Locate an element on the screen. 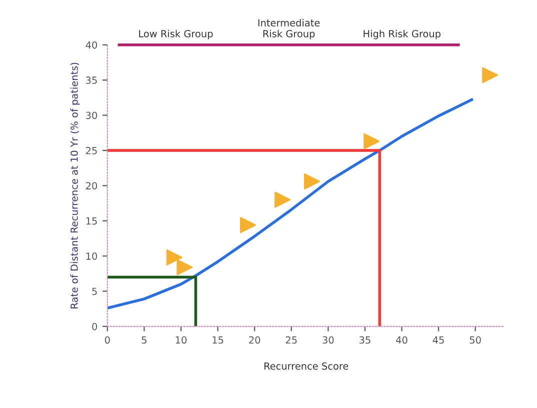  text: High Risk Group is located at coordinates (402, 35).